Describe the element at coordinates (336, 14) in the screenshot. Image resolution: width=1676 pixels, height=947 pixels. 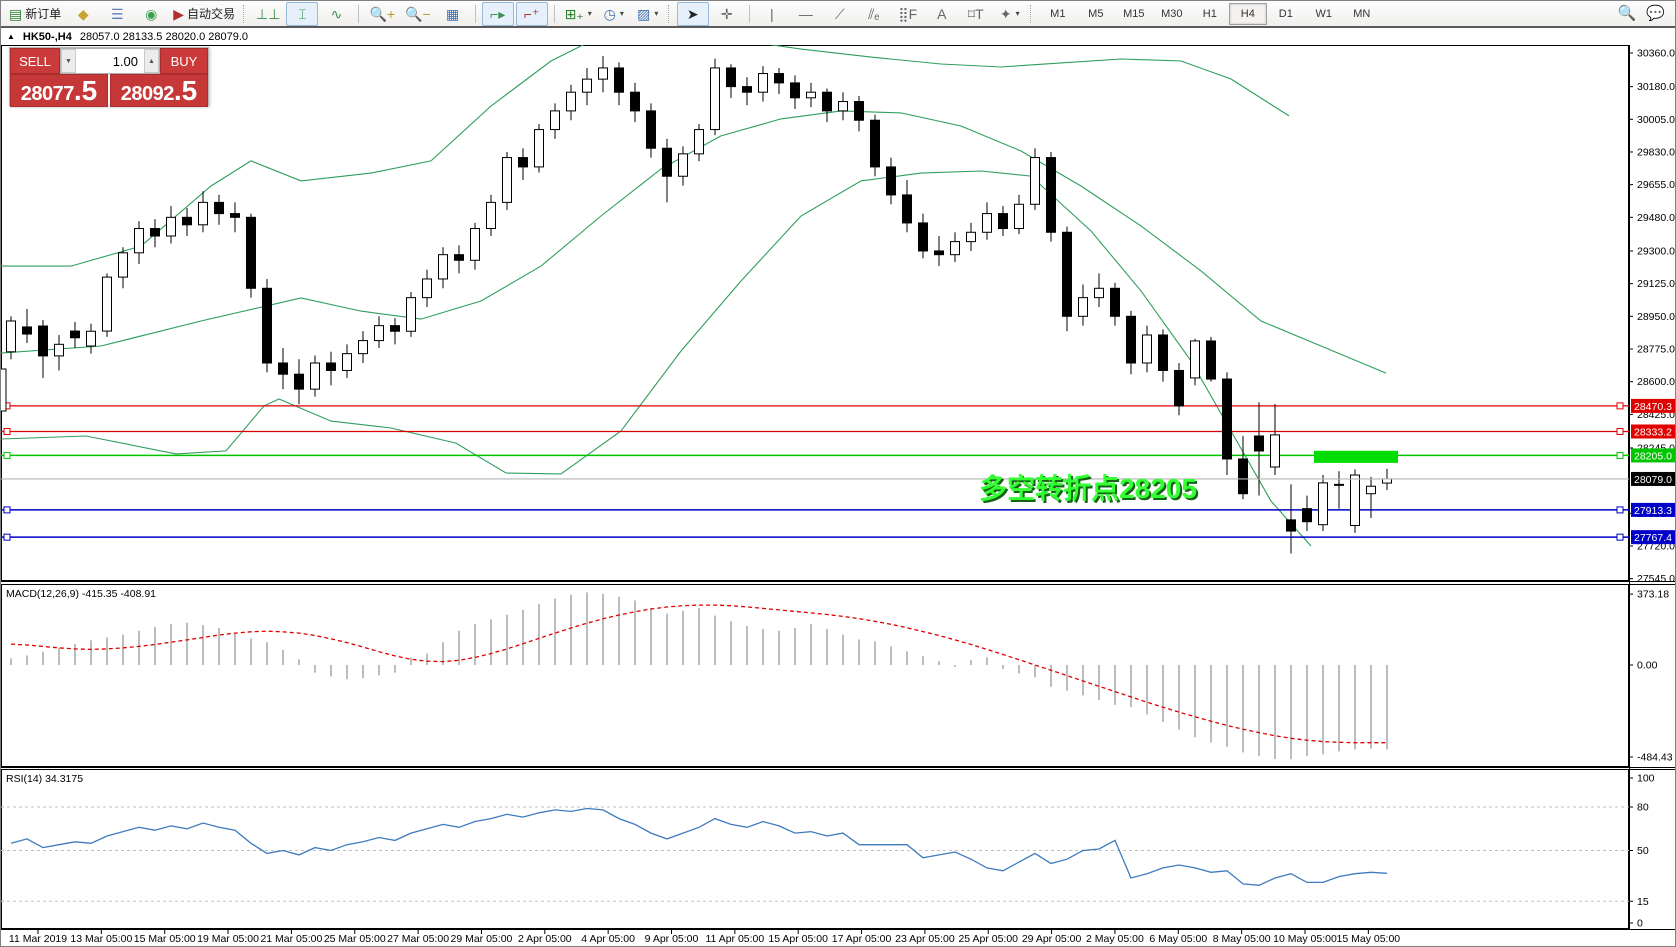
I see `line-chart-button: ∿` at that location.